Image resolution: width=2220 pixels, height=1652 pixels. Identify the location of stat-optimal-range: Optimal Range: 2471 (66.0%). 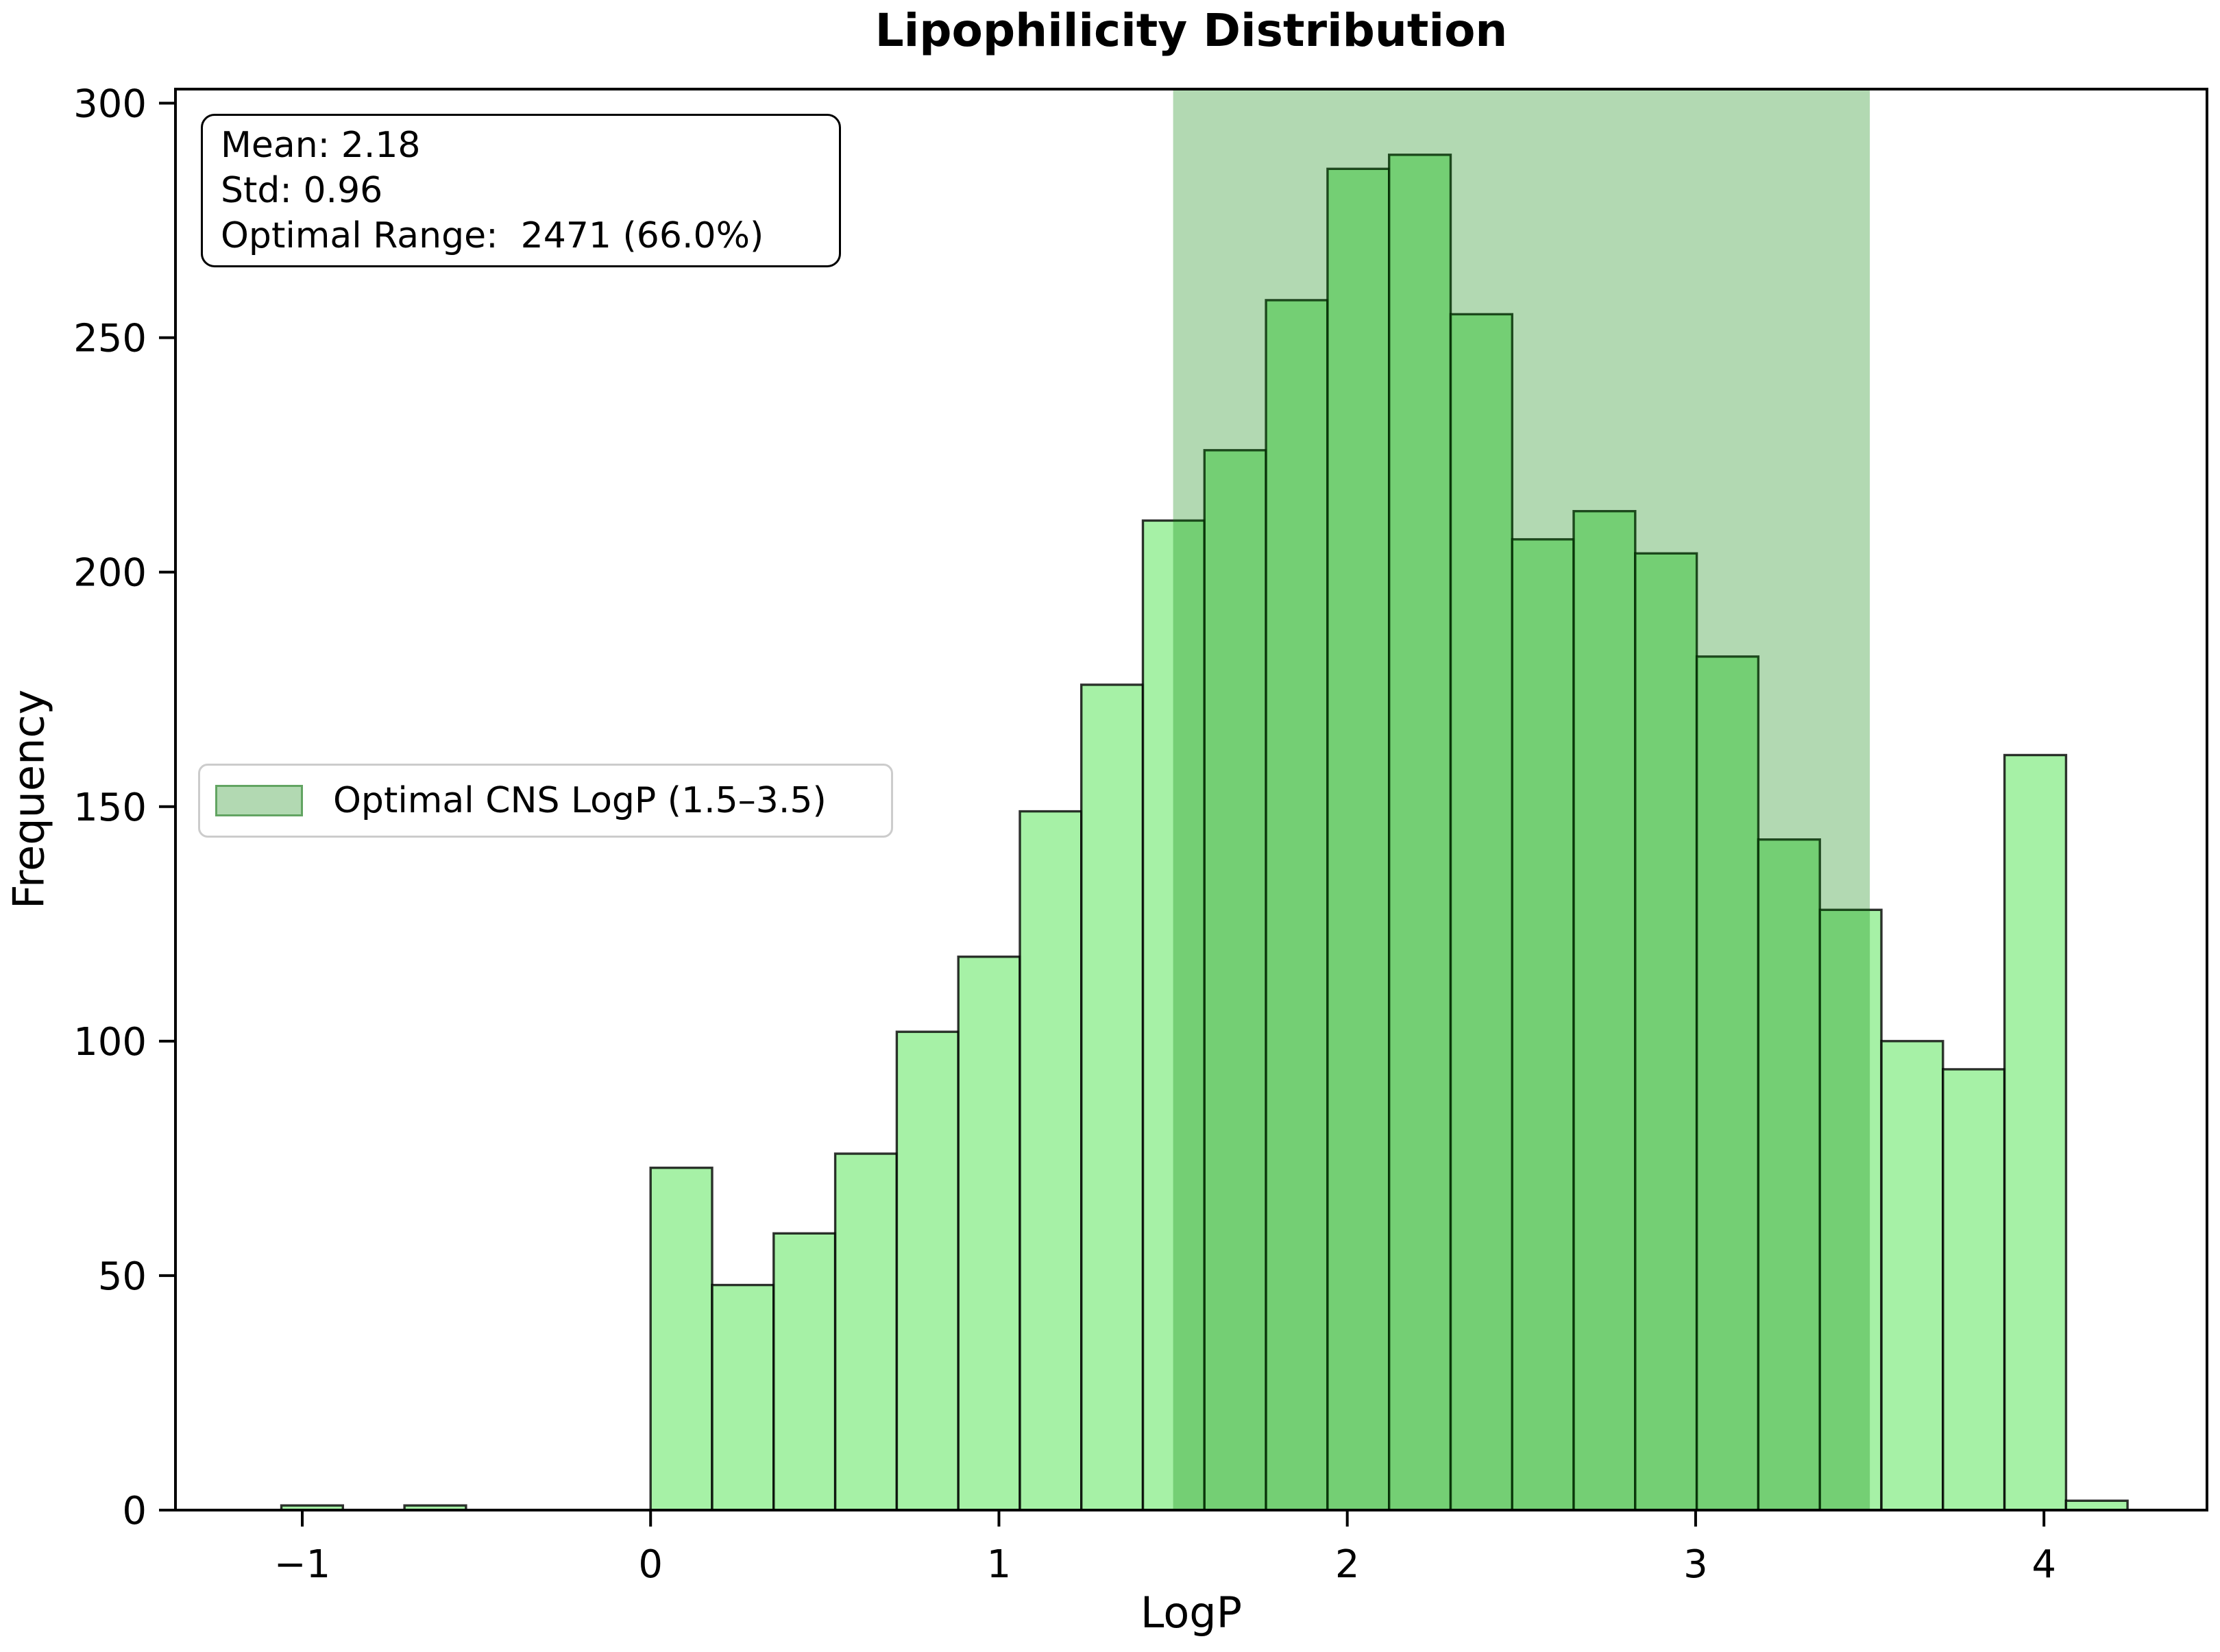
(492, 236).